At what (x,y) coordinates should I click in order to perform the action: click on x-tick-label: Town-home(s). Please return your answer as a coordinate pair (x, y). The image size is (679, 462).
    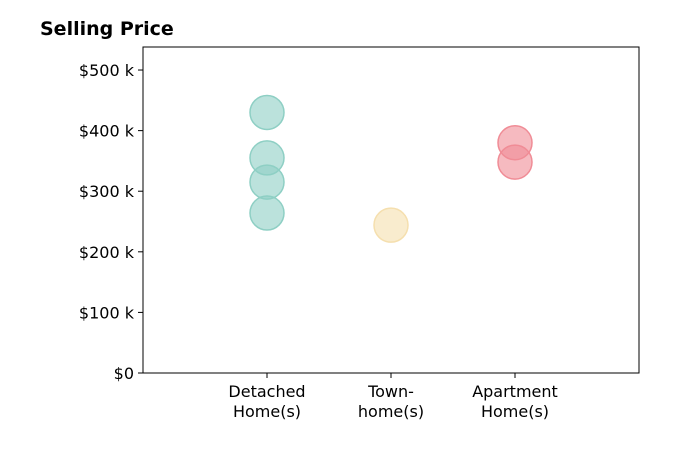
    Looking at the image, I should click on (391, 401).